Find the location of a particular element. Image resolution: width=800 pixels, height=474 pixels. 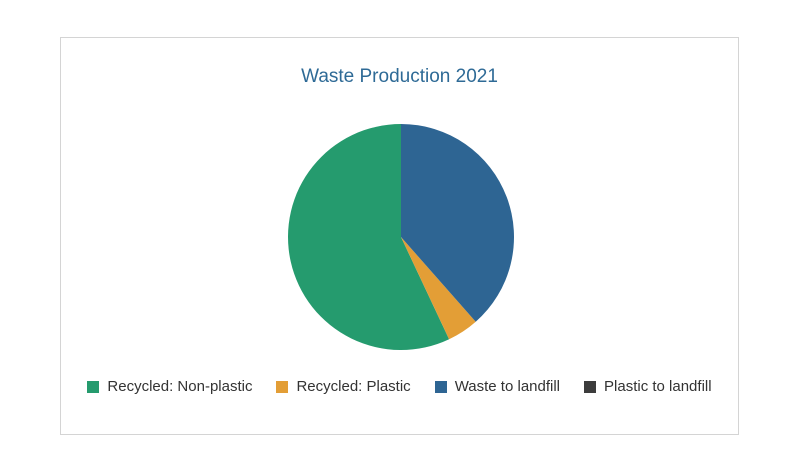

legend-item-plastic-to-landfill: Plastic to landfill is located at coordinates (648, 386).